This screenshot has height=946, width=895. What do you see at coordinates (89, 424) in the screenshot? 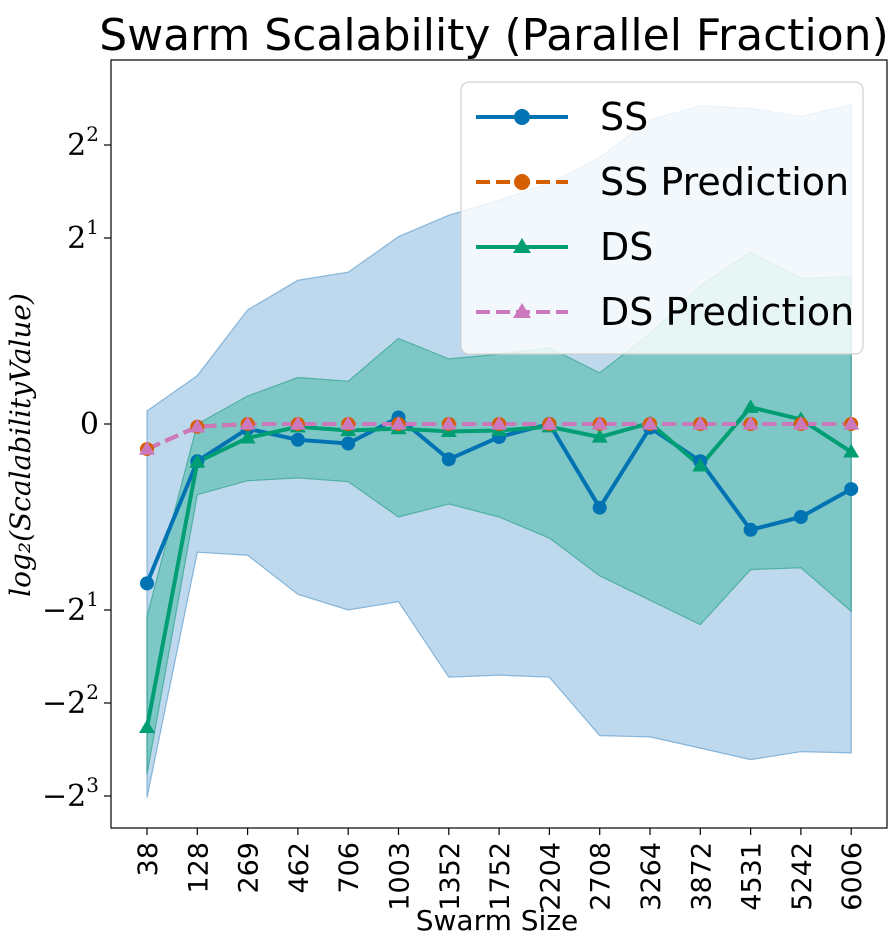
I see `y-tick-label: 0` at bounding box center [89, 424].